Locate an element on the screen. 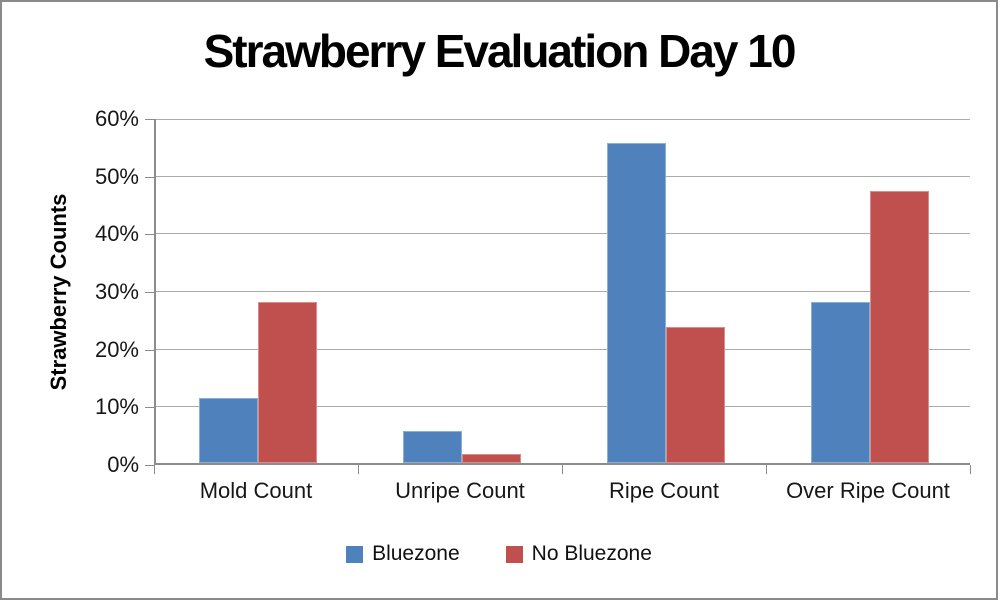  legend-color-swatch-no-bluezone is located at coordinates (514, 554).